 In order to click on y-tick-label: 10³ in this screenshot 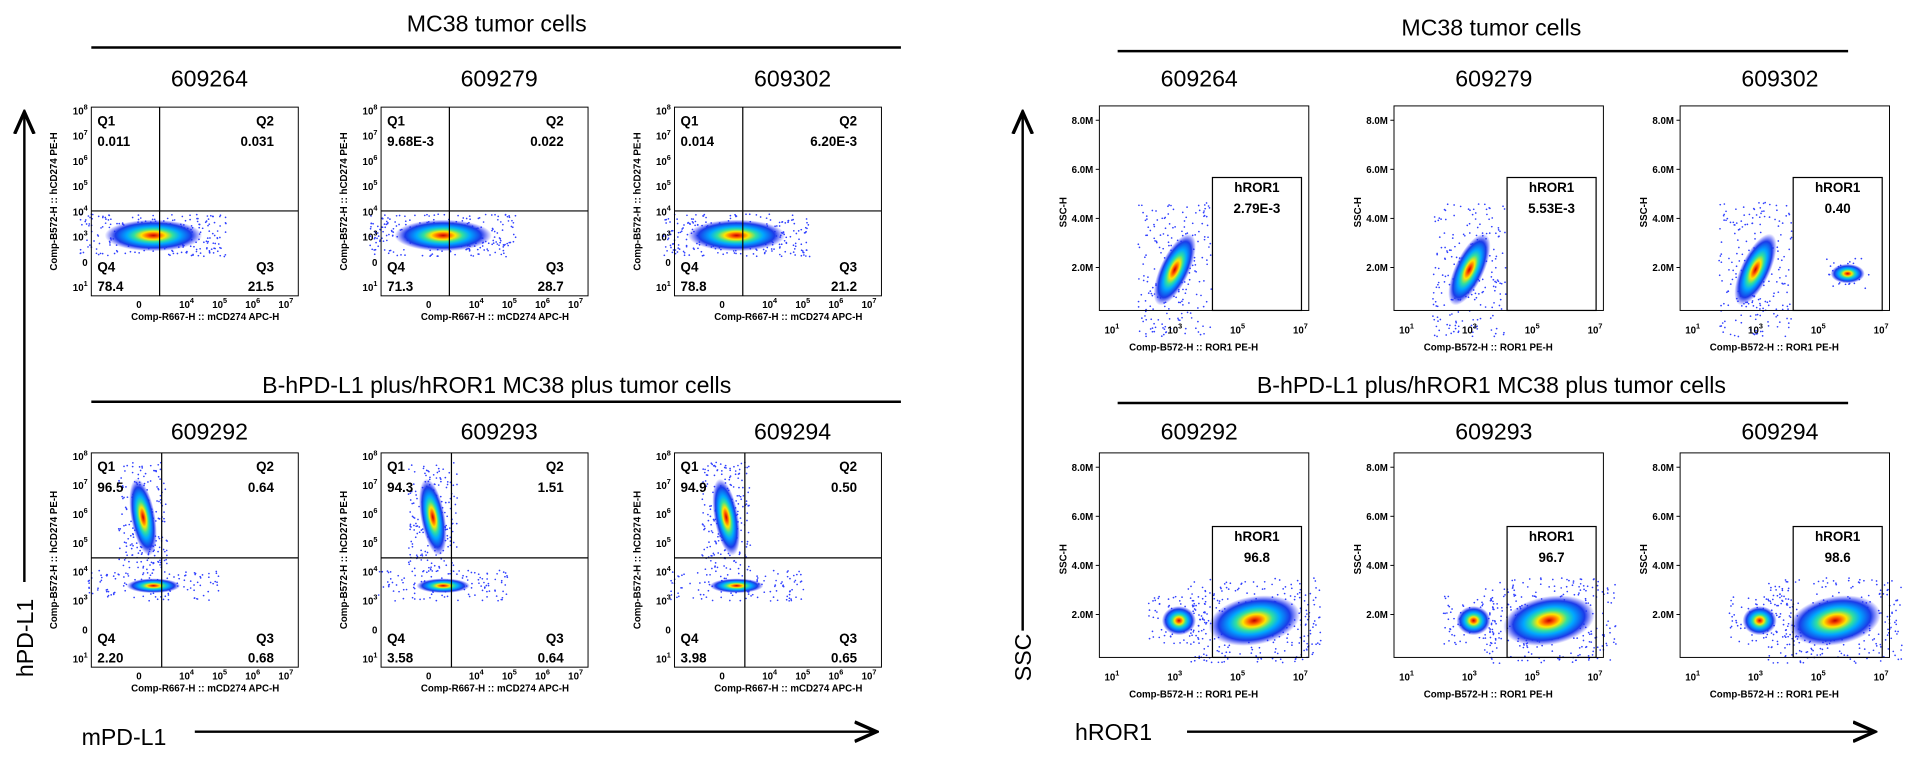, I will do `click(80, 236)`.